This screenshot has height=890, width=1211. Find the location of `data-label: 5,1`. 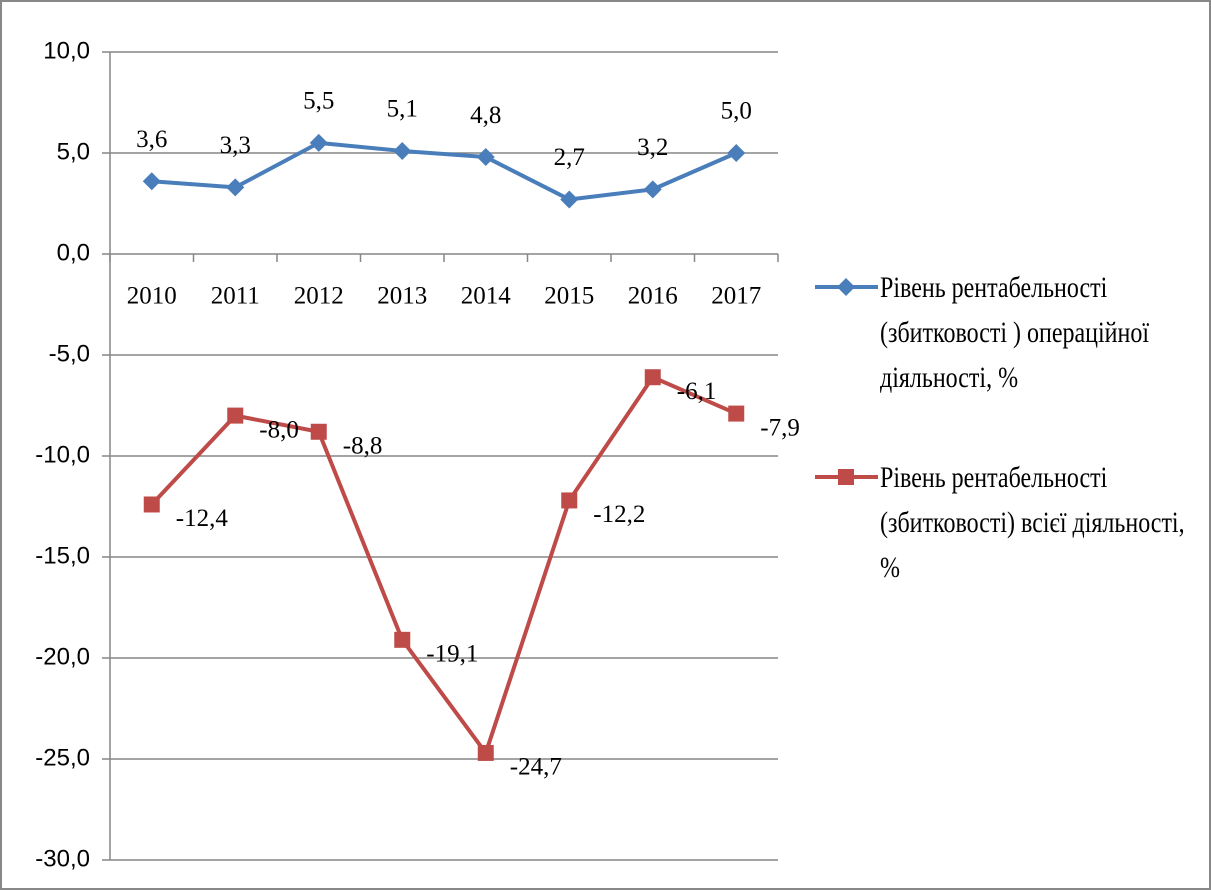

data-label: 5,1 is located at coordinates (402, 109).